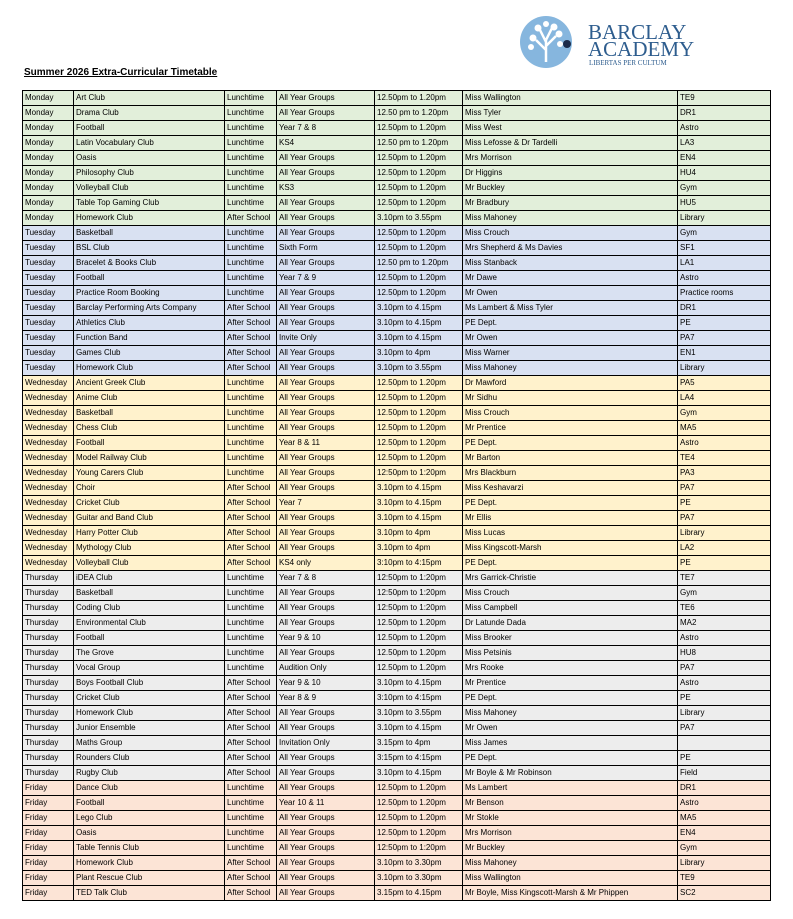 The width and height of the screenshot is (793, 919). Describe the element at coordinates (724, 833) in the screenshot. I see `room-cell: EN4` at that location.